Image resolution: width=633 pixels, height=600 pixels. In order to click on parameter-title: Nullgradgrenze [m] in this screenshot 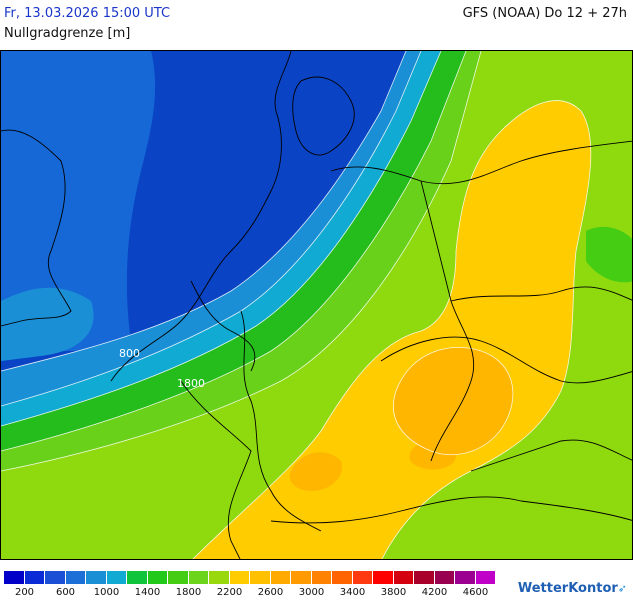, I will do `click(67, 33)`.